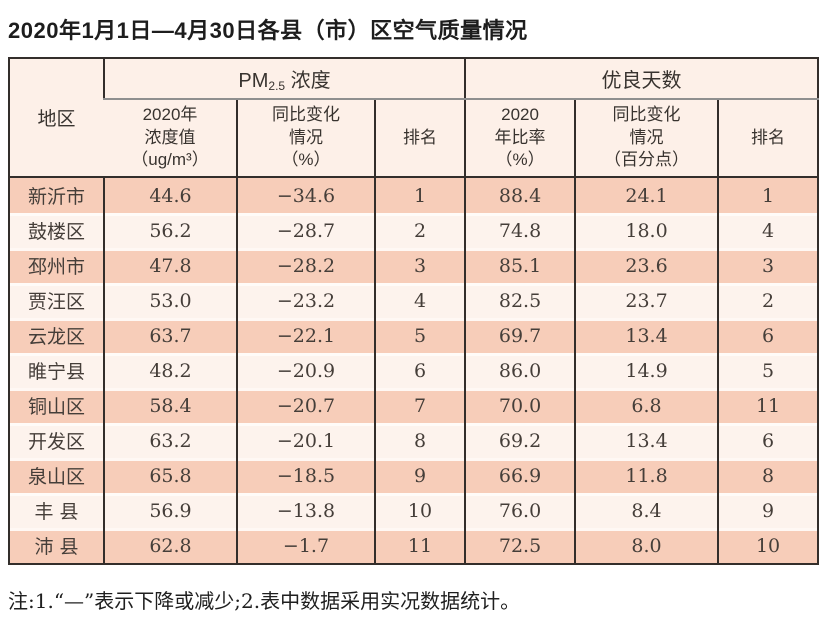 The height and width of the screenshot is (620, 825). What do you see at coordinates (170, 195) in the screenshot?
I see `pm-value-cell: 44.6` at bounding box center [170, 195].